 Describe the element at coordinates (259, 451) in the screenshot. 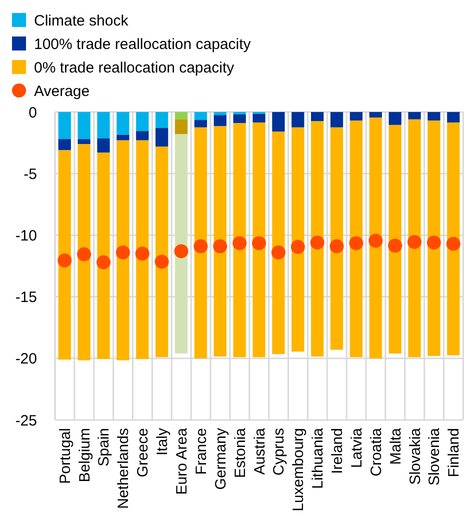

I see `x-tick-label: Austria` at that location.